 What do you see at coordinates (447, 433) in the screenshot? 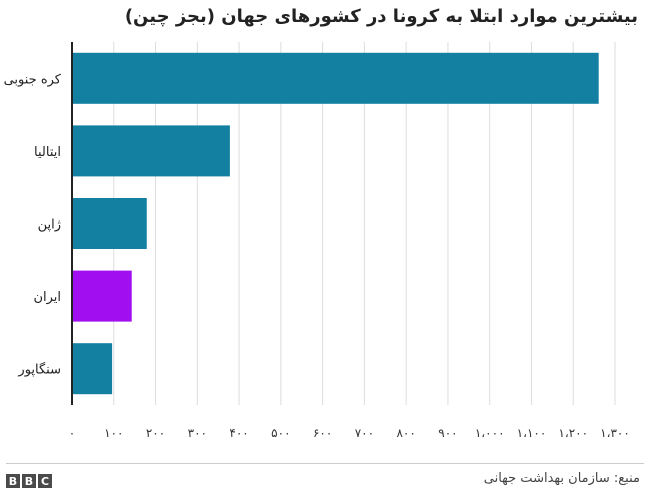
I see `x-tick-label-9: ۹۰۰` at bounding box center [447, 433].